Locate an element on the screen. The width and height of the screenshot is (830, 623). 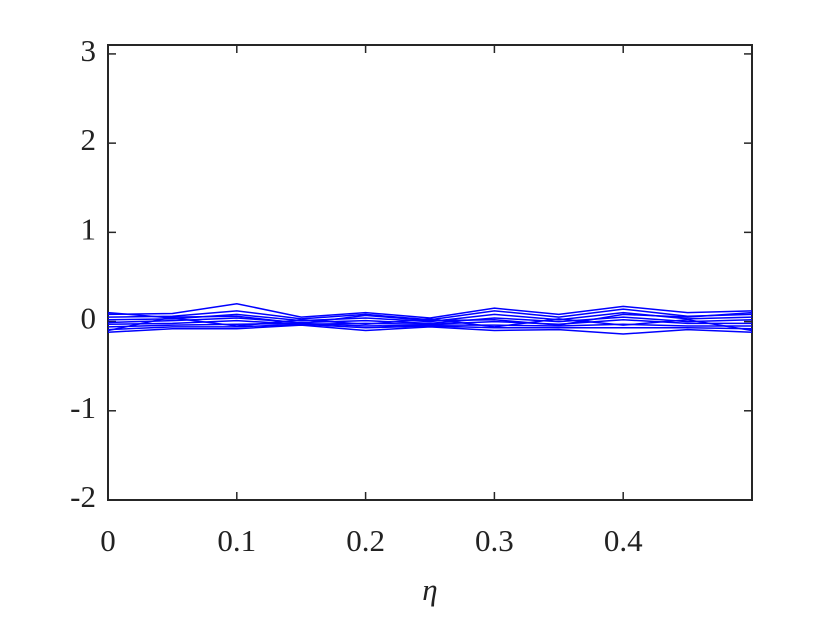
y-tick-label: 3 is located at coordinates (89, 50).